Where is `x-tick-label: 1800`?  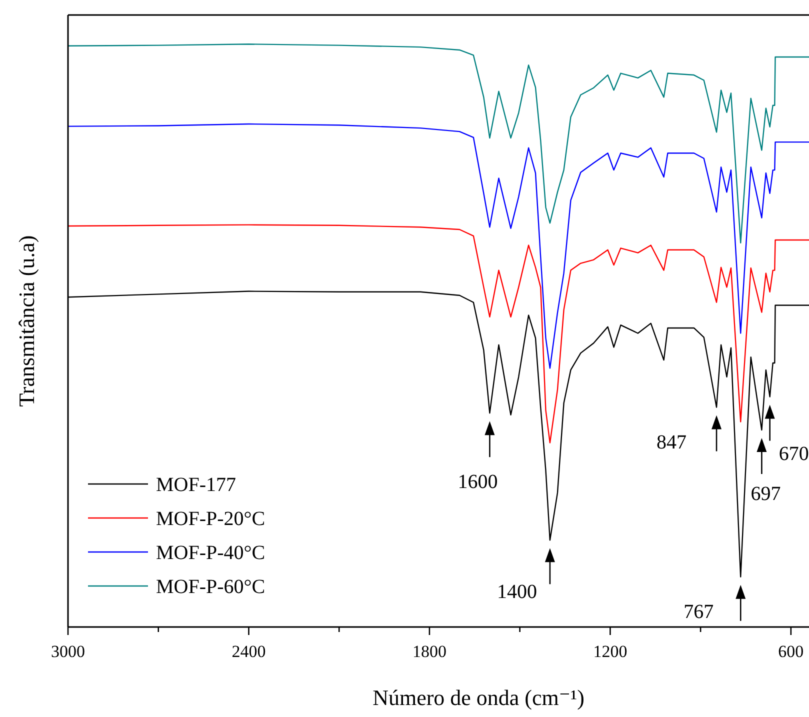 x-tick-label: 1800 is located at coordinates (429, 651).